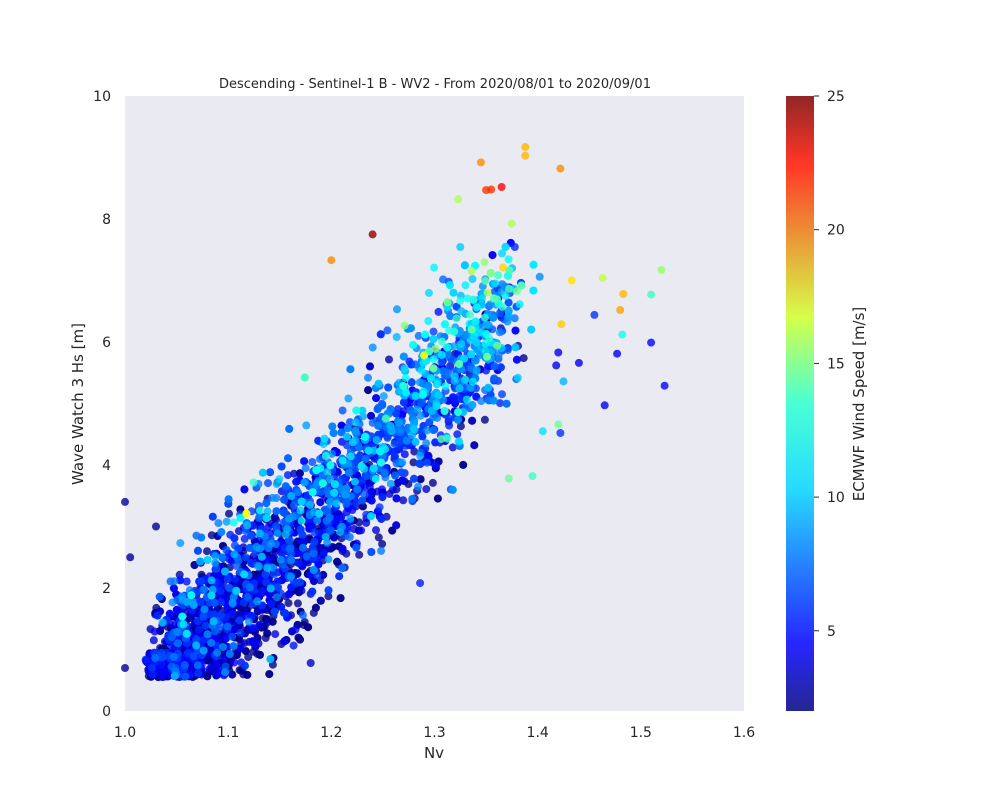 This screenshot has height=800, width=1000. Describe the element at coordinates (102, 97) in the screenshot. I see `y-tick-label: 10` at that location.